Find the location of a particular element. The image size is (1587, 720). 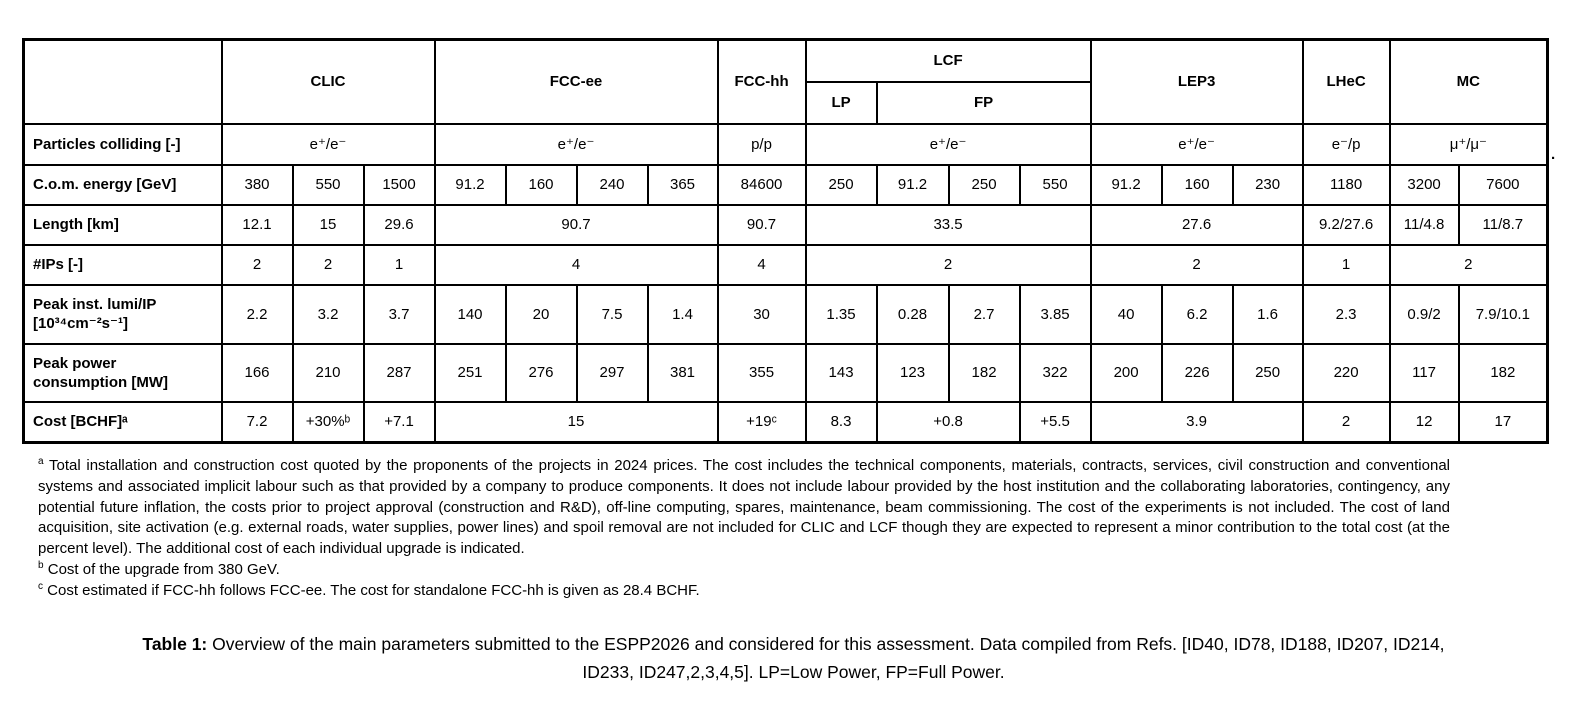

table-cell: 20 is located at coordinates (541, 314).